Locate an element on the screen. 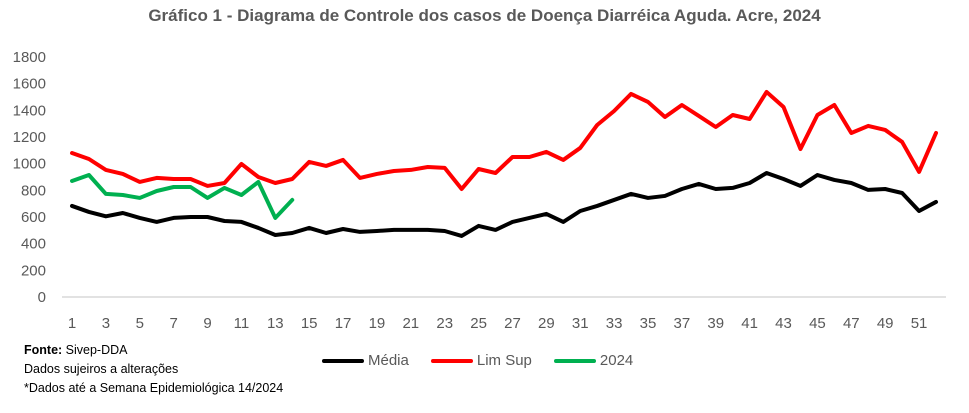  x-tick-label: 37 is located at coordinates (682, 323).